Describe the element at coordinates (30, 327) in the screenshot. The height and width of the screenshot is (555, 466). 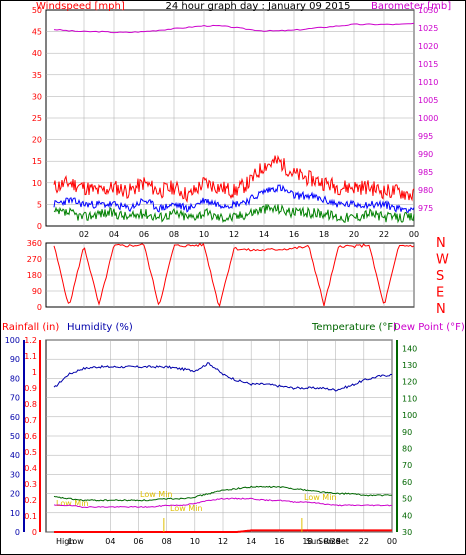
I see `left-axis-label: Rainfall (in)` at that location.